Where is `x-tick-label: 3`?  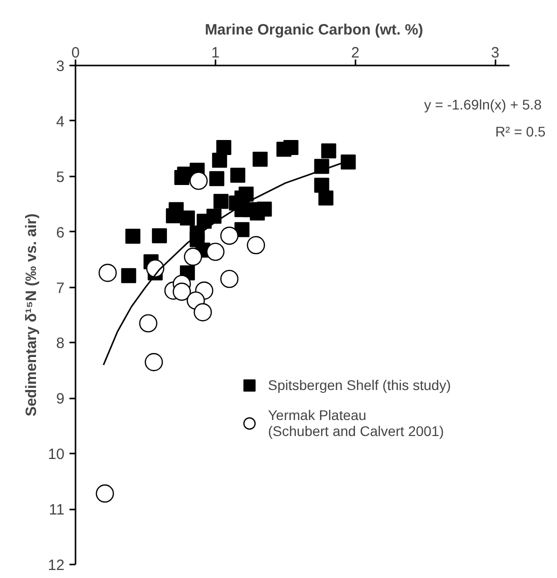 x-tick-label: 3 is located at coordinates (495, 53).